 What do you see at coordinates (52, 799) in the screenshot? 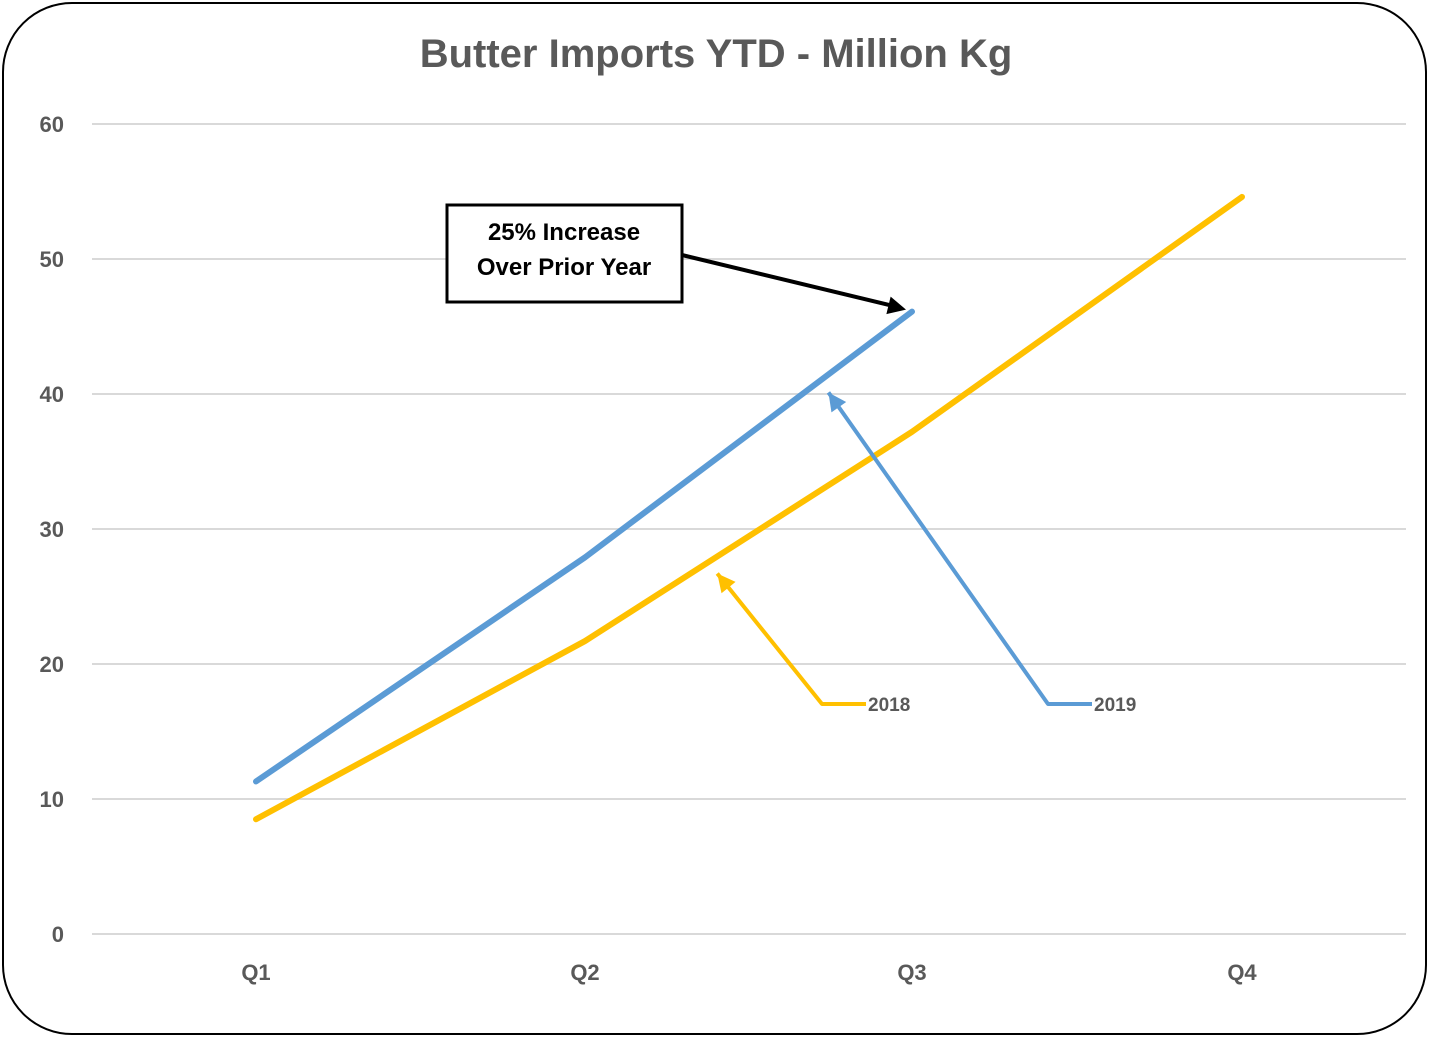
I see `y-tick-label: 10` at bounding box center [52, 799].